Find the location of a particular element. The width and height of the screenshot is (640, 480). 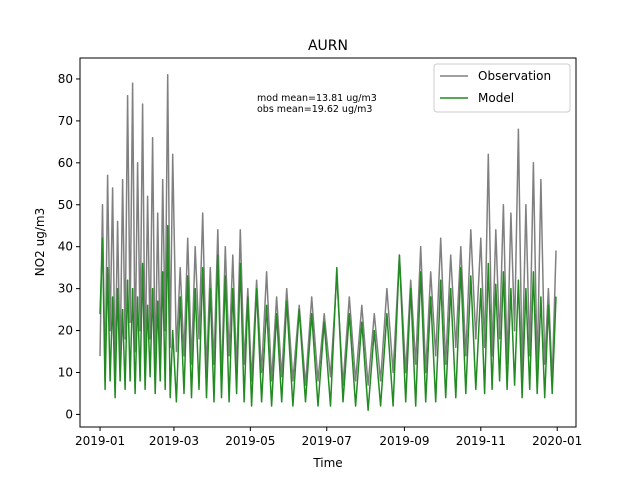

y-tick-label-2: 20 is located at coordinates (65, 331).